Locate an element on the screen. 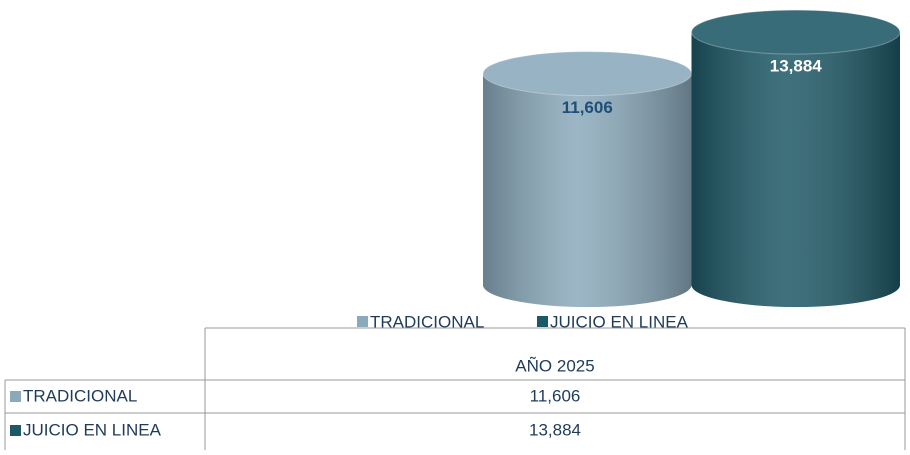 The image size is (910, 455). table-cell: 11,606 is located at coordinates (555, 395).